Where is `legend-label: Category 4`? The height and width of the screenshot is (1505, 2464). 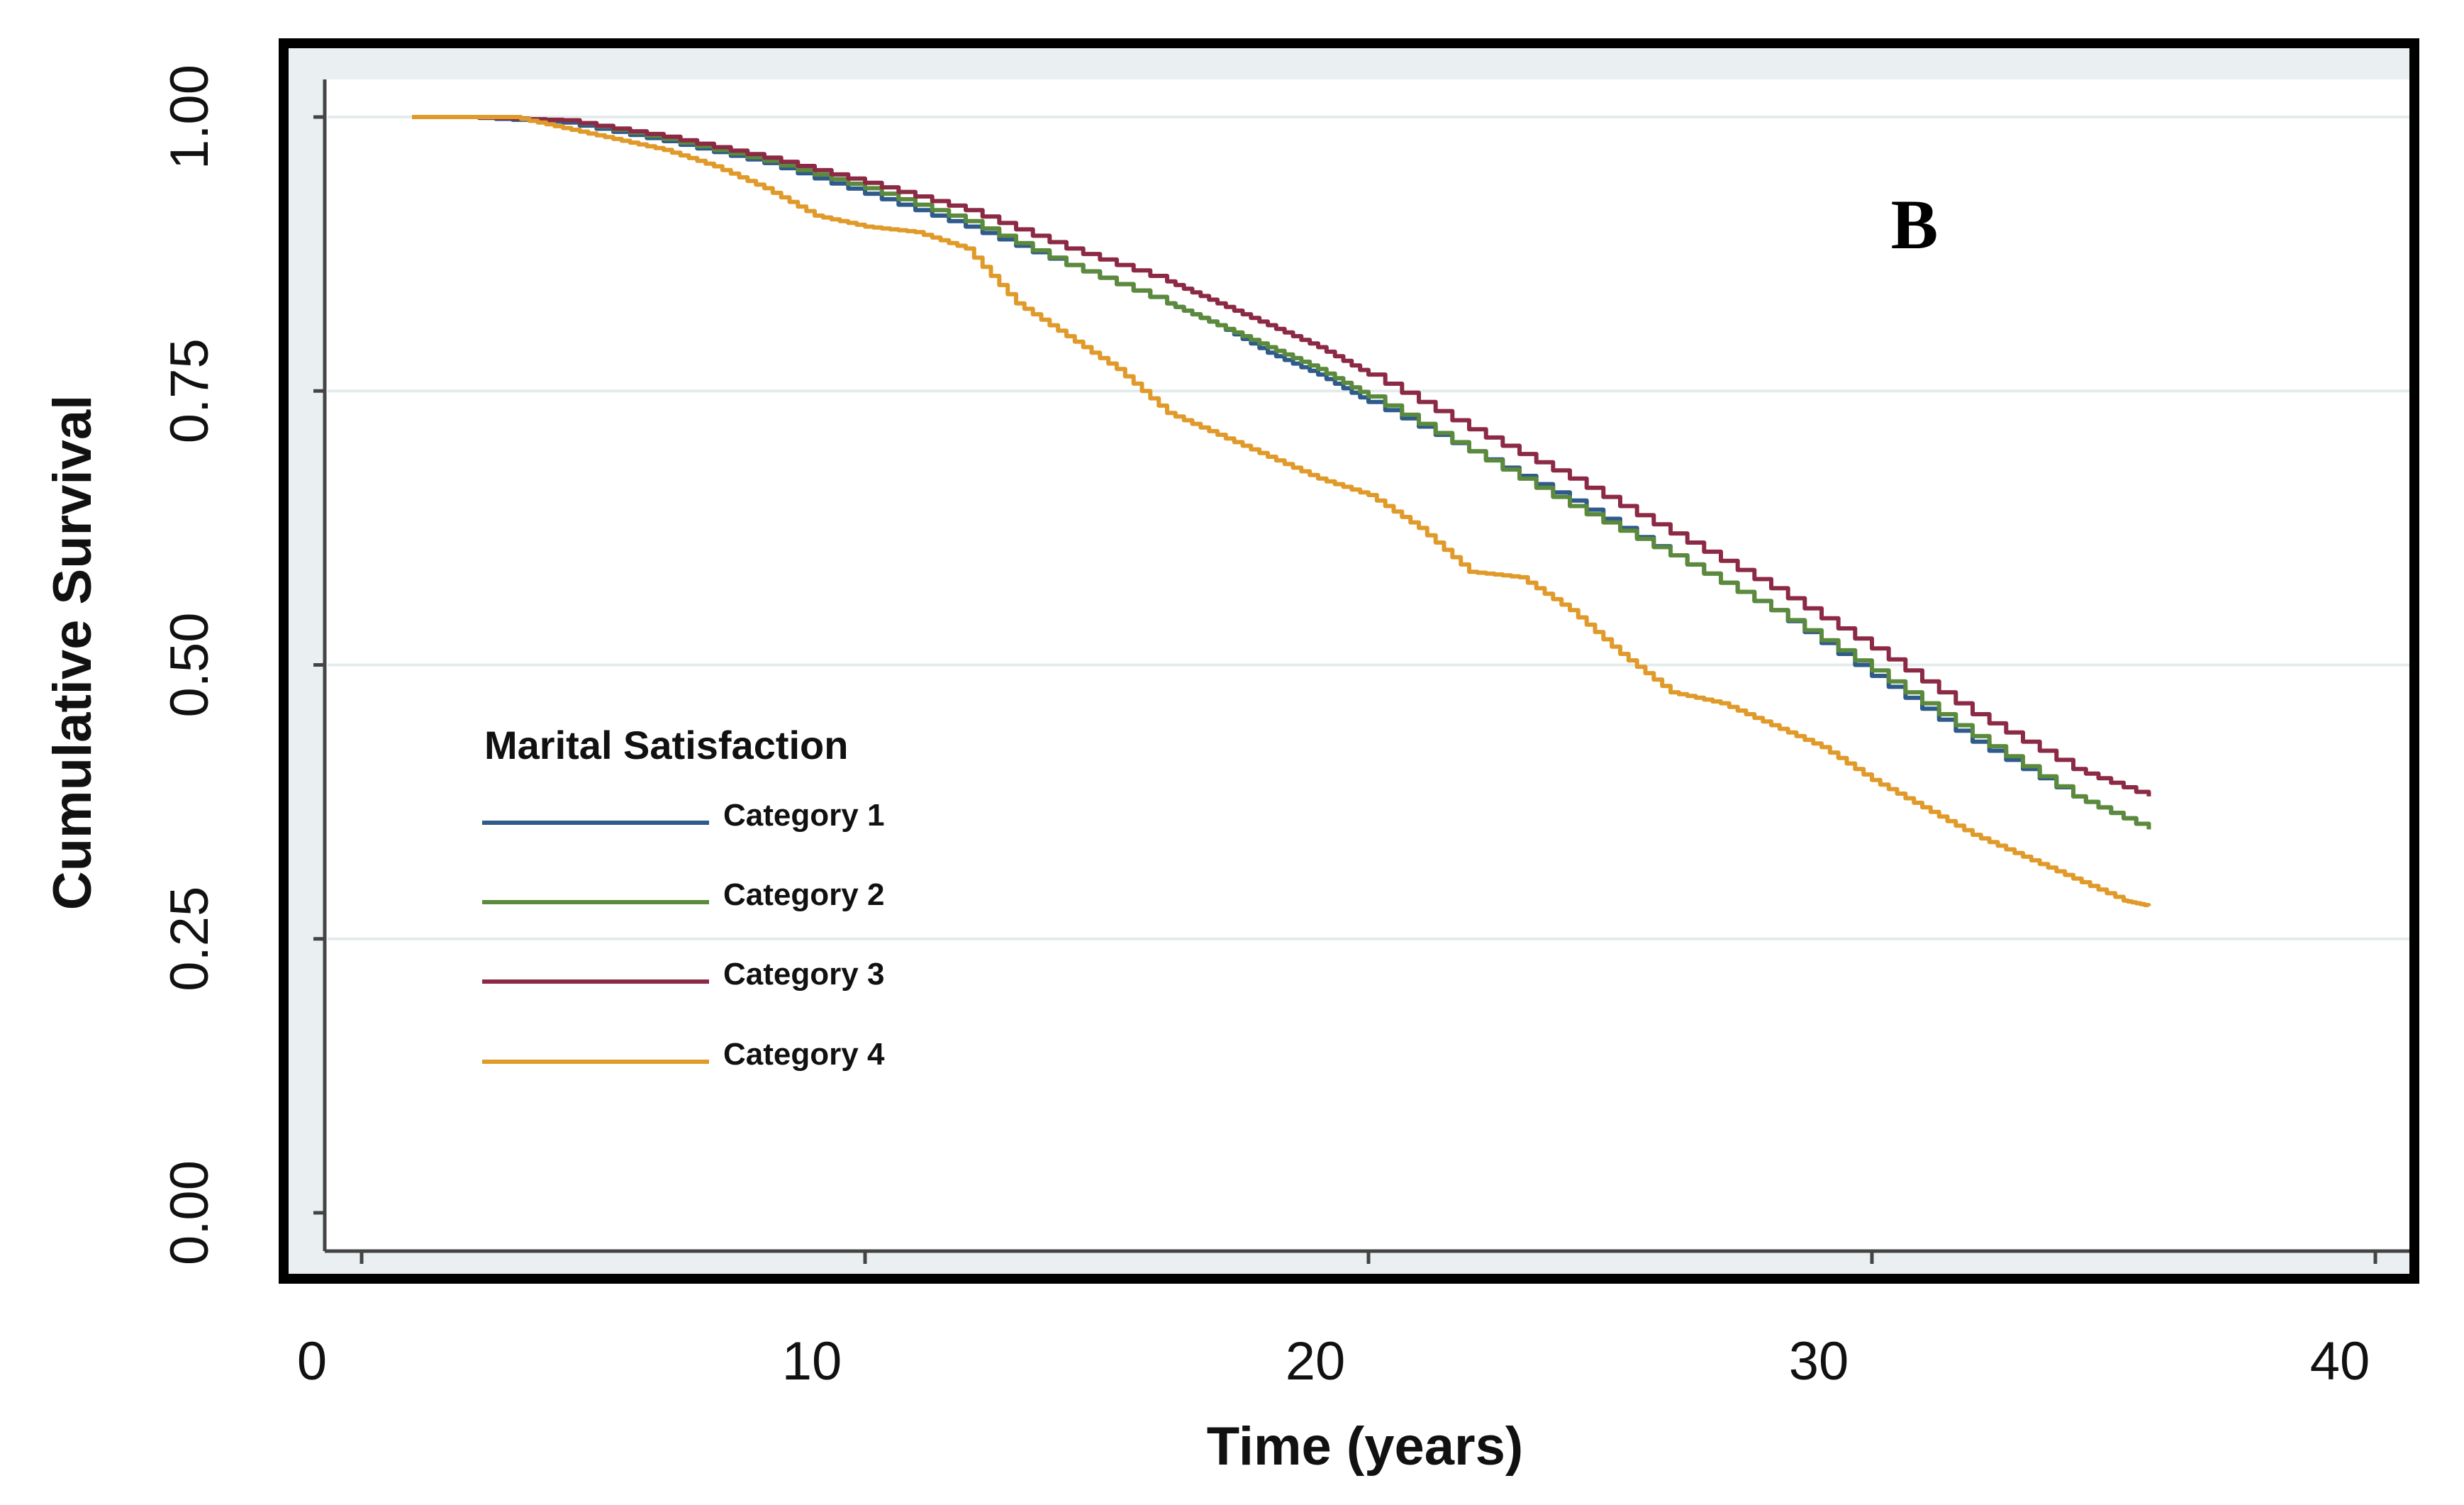 legend-label: Category 4 is located at coordinates (804, 1055).